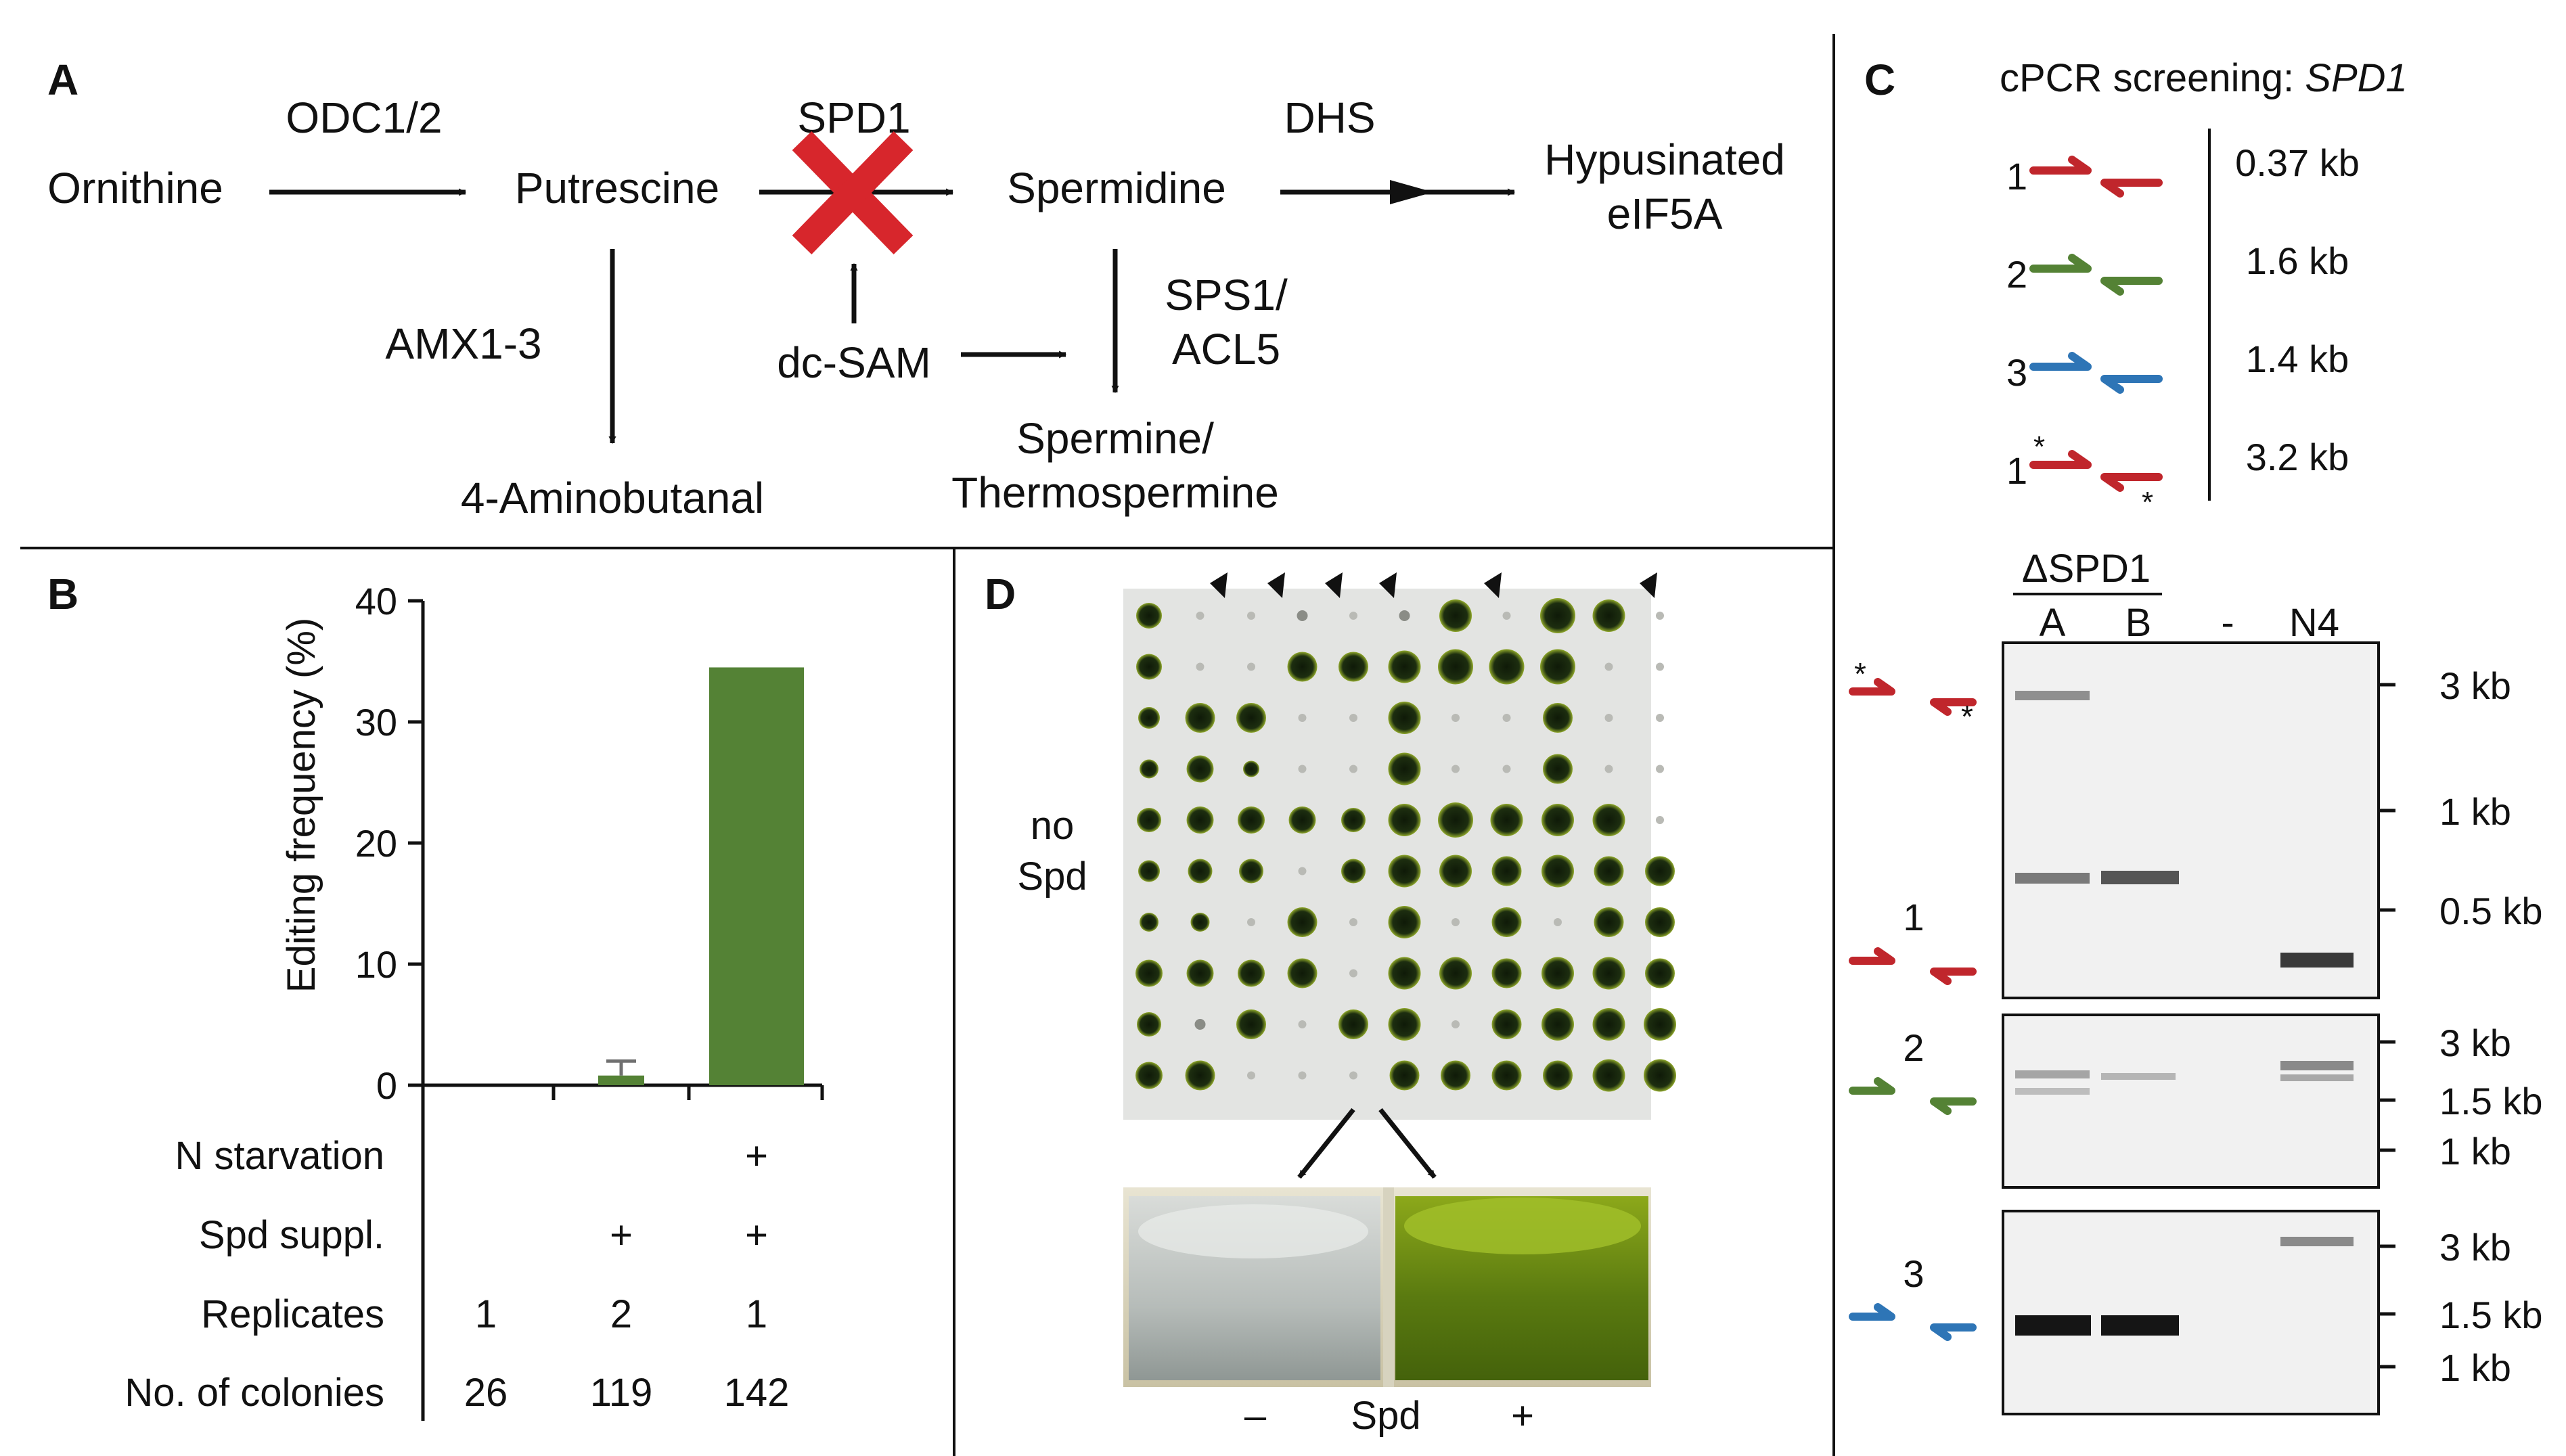  What do you see at coordinates (1664, 159) in the screenshot?
I see `node-hypusinated-line1: Hypusinated` at bounding box center [1664, 159].